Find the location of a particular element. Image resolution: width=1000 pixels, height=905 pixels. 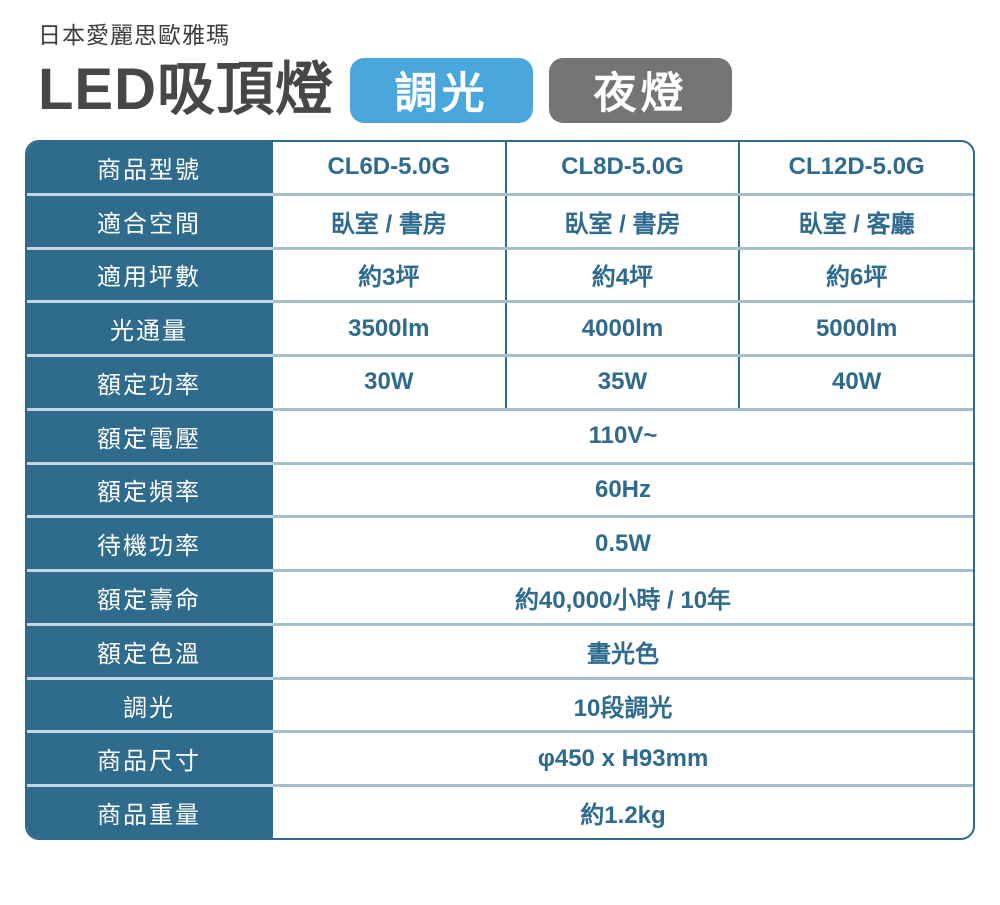

cell-value: φ450 x H93mm is located at coordinates (622, 759).